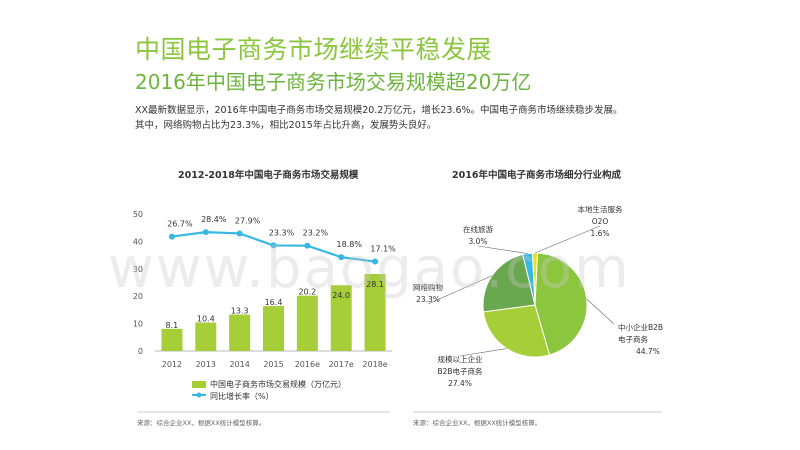 The height and width of the screenshot is (450, 800). I want to click on x-tick-label: 2012, so click(172, 364).